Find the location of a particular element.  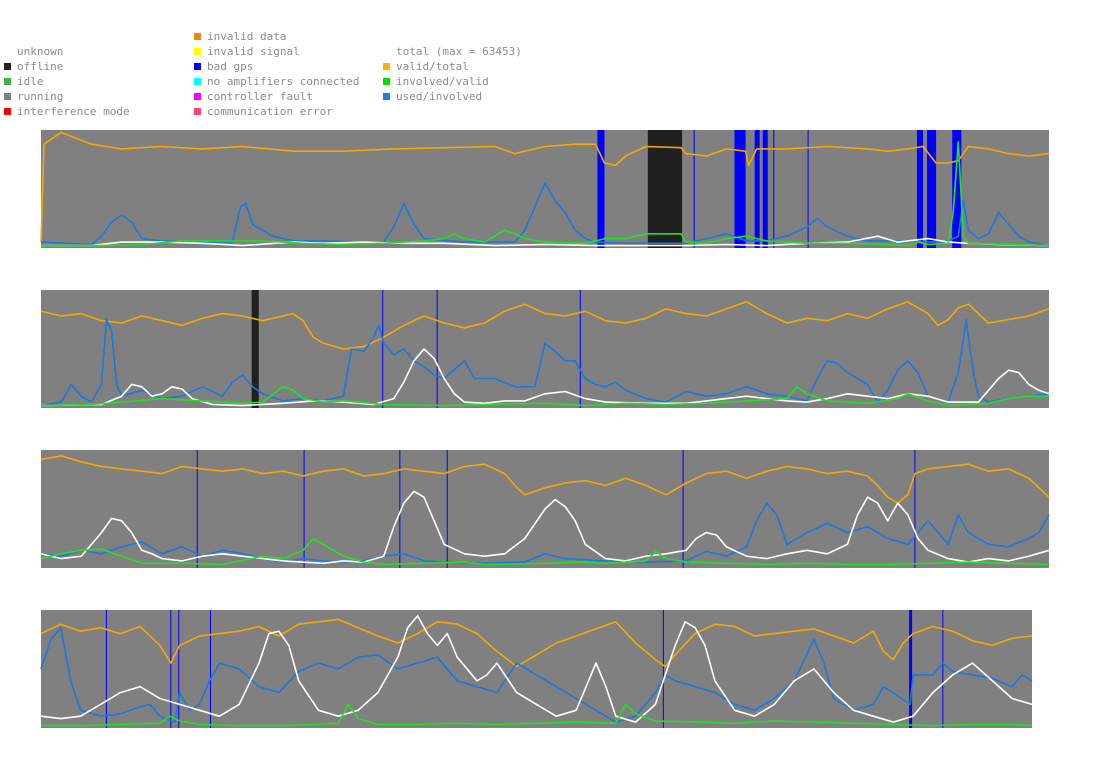

legend-label: invalid data is located at coordinates (247, 36).